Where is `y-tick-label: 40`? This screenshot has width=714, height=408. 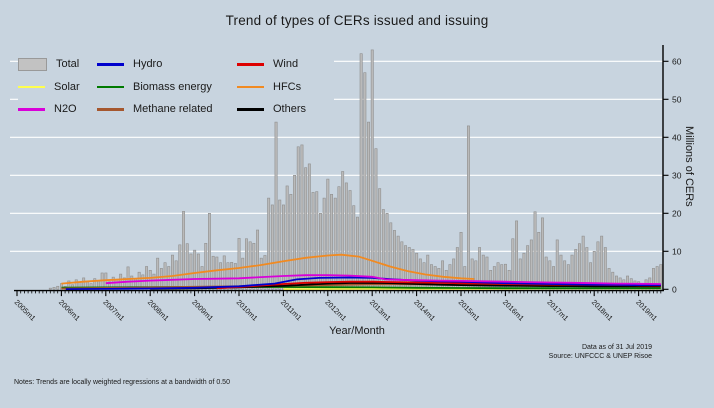
y-tick-label: 40 is located at coordinates (677, 137).